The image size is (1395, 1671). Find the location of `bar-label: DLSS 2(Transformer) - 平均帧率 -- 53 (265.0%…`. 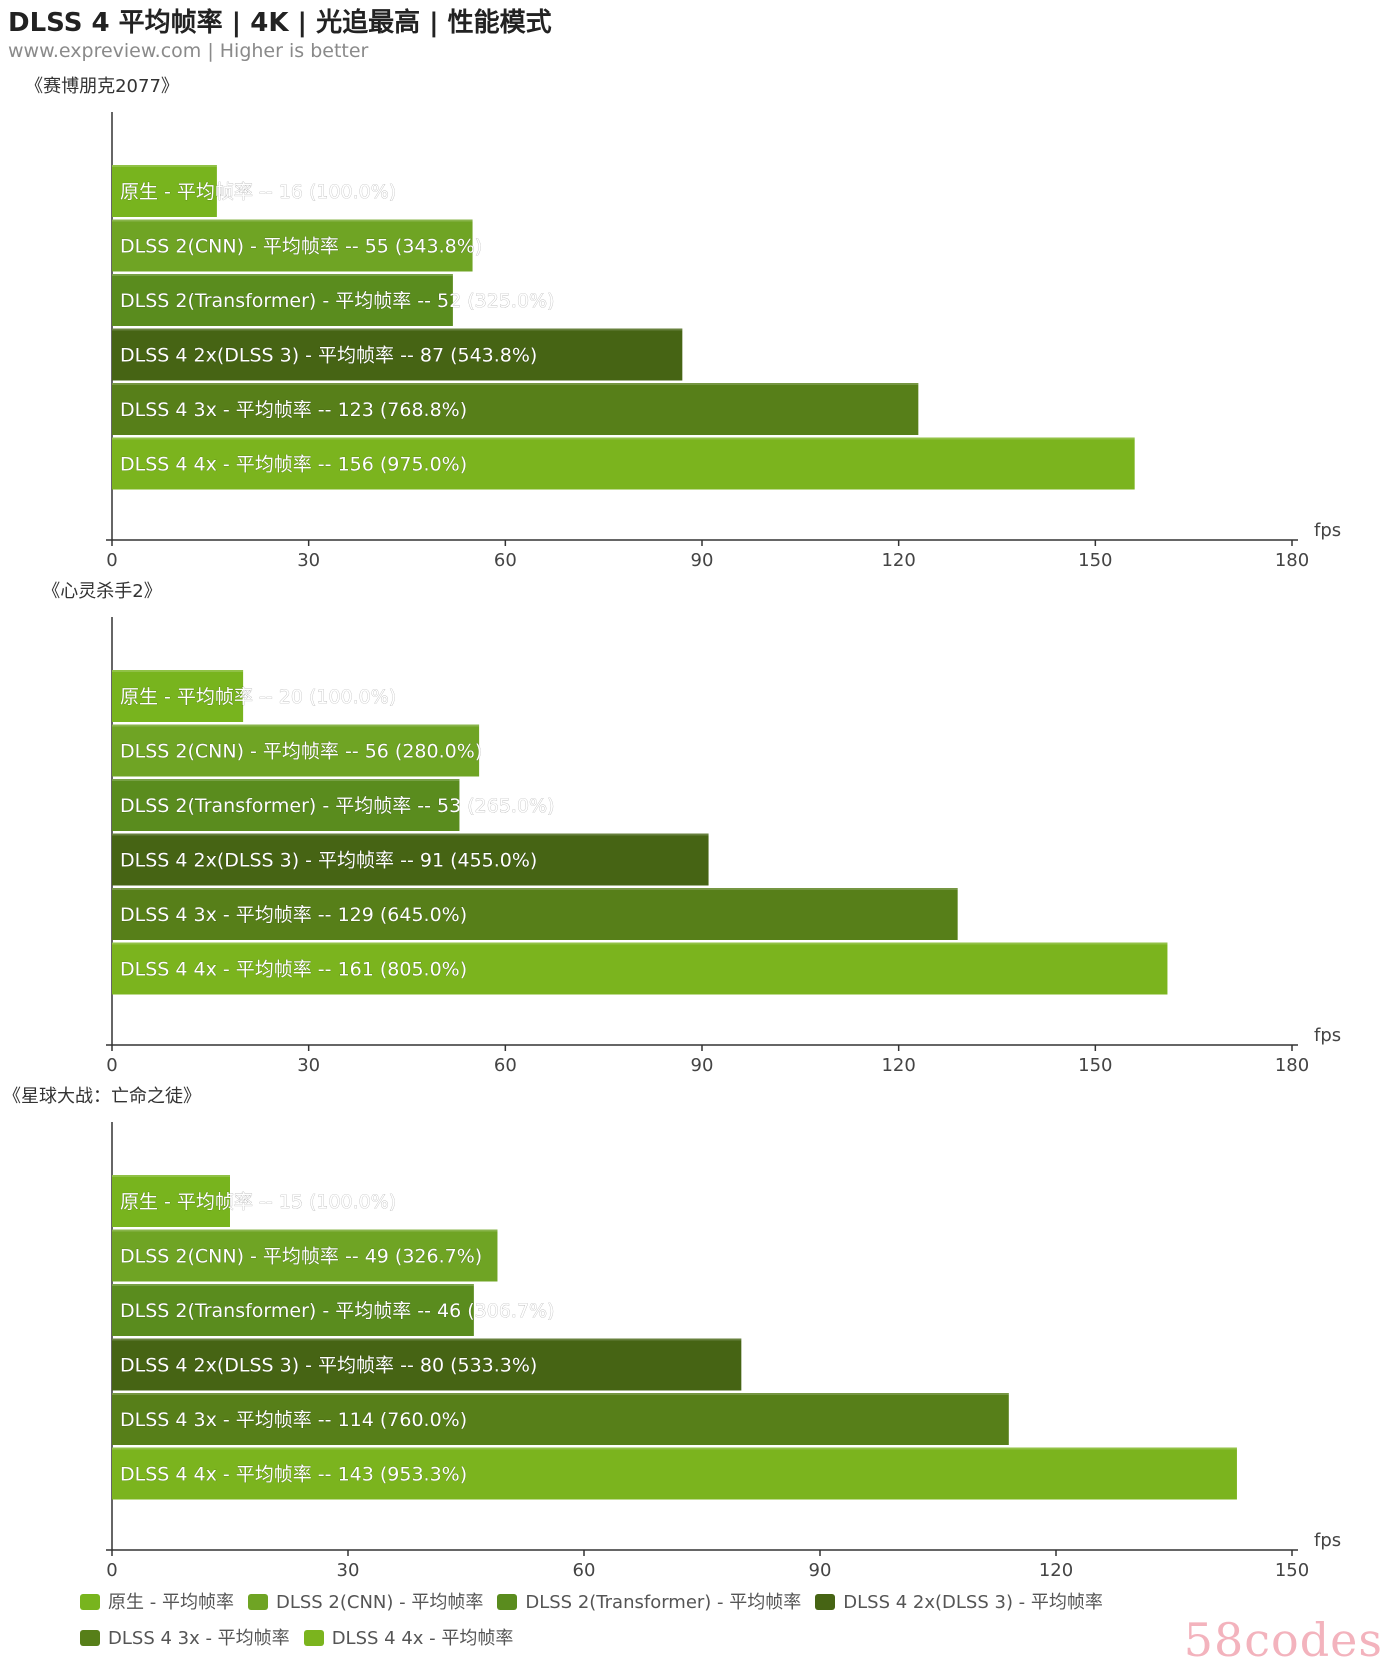

bar-label: DLSS 2(Transformer) - 平均帧率 -- 53 (265.0%… is located at coordinates (337, 806).